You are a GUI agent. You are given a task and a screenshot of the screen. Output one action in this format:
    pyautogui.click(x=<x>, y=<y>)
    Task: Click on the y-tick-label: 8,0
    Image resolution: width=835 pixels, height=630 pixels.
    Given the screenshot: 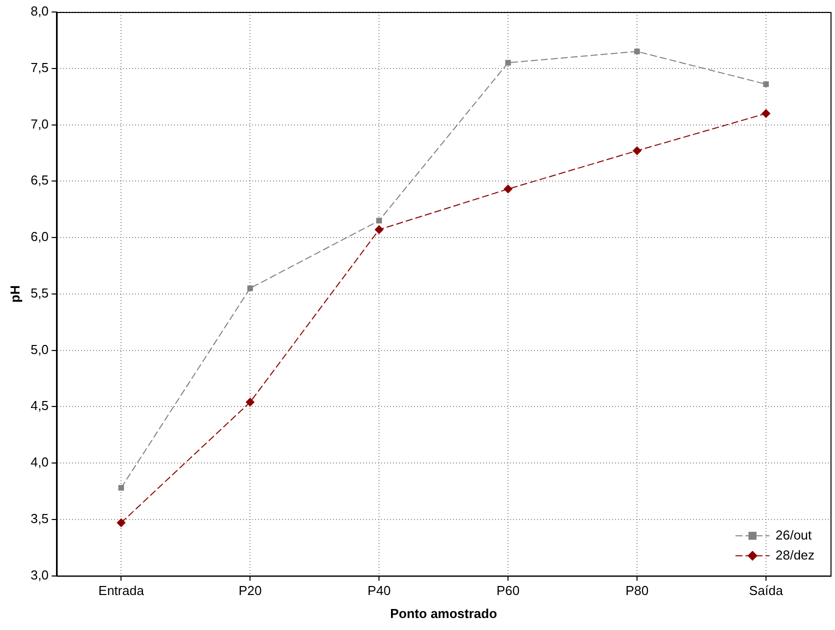 What is the action you would take?
    pyautogui.click(x=39, y=11)
    